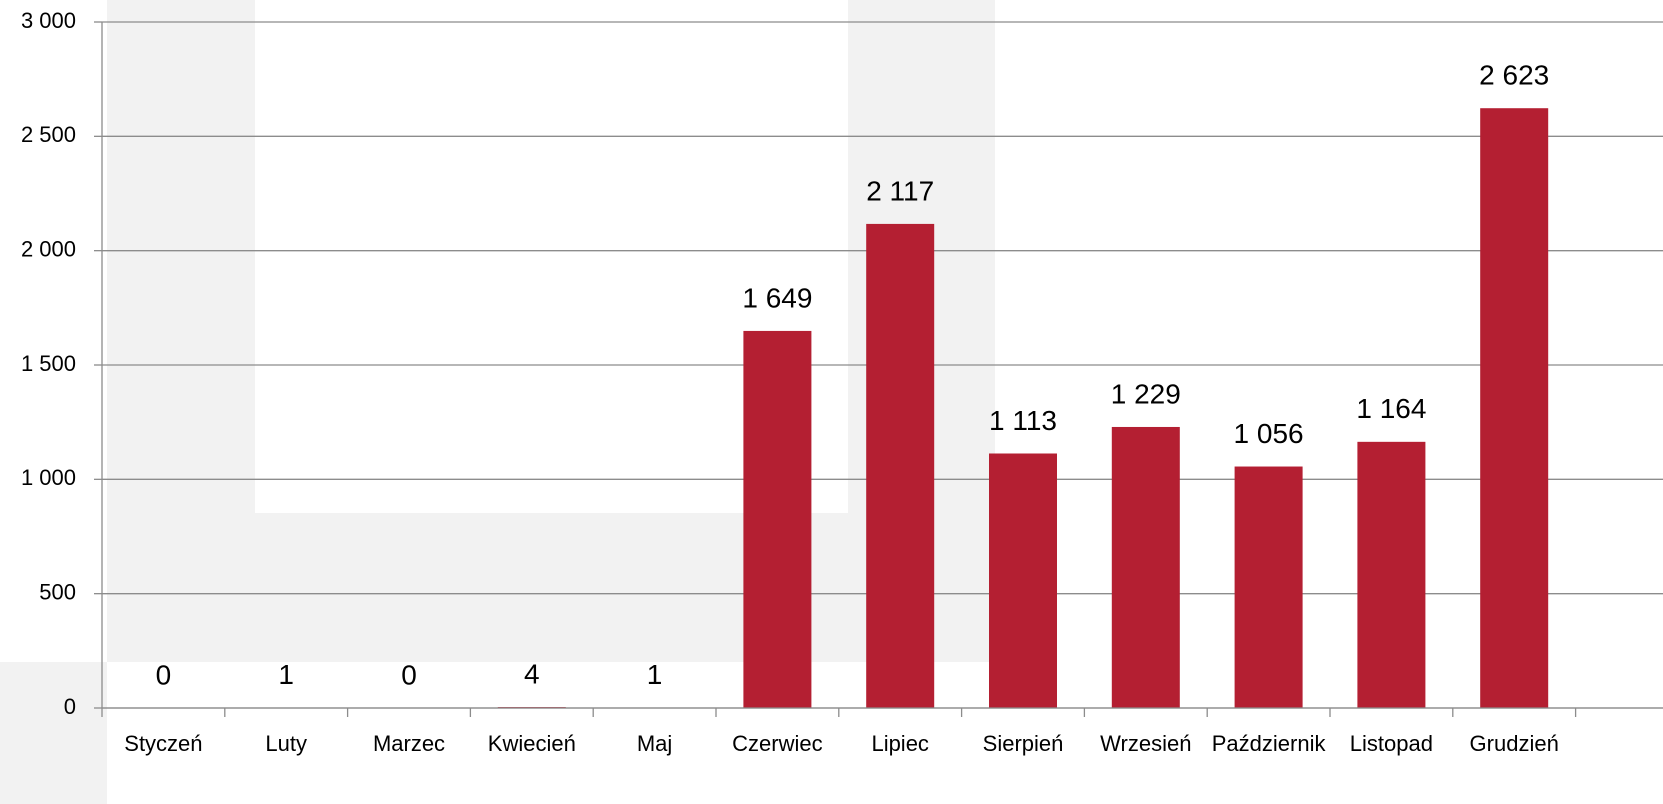  What do you see at coordinates (1514, 743) in the screenshot?
I see `x-tick-label: Grudzień` at bounding box center [1514, 743].